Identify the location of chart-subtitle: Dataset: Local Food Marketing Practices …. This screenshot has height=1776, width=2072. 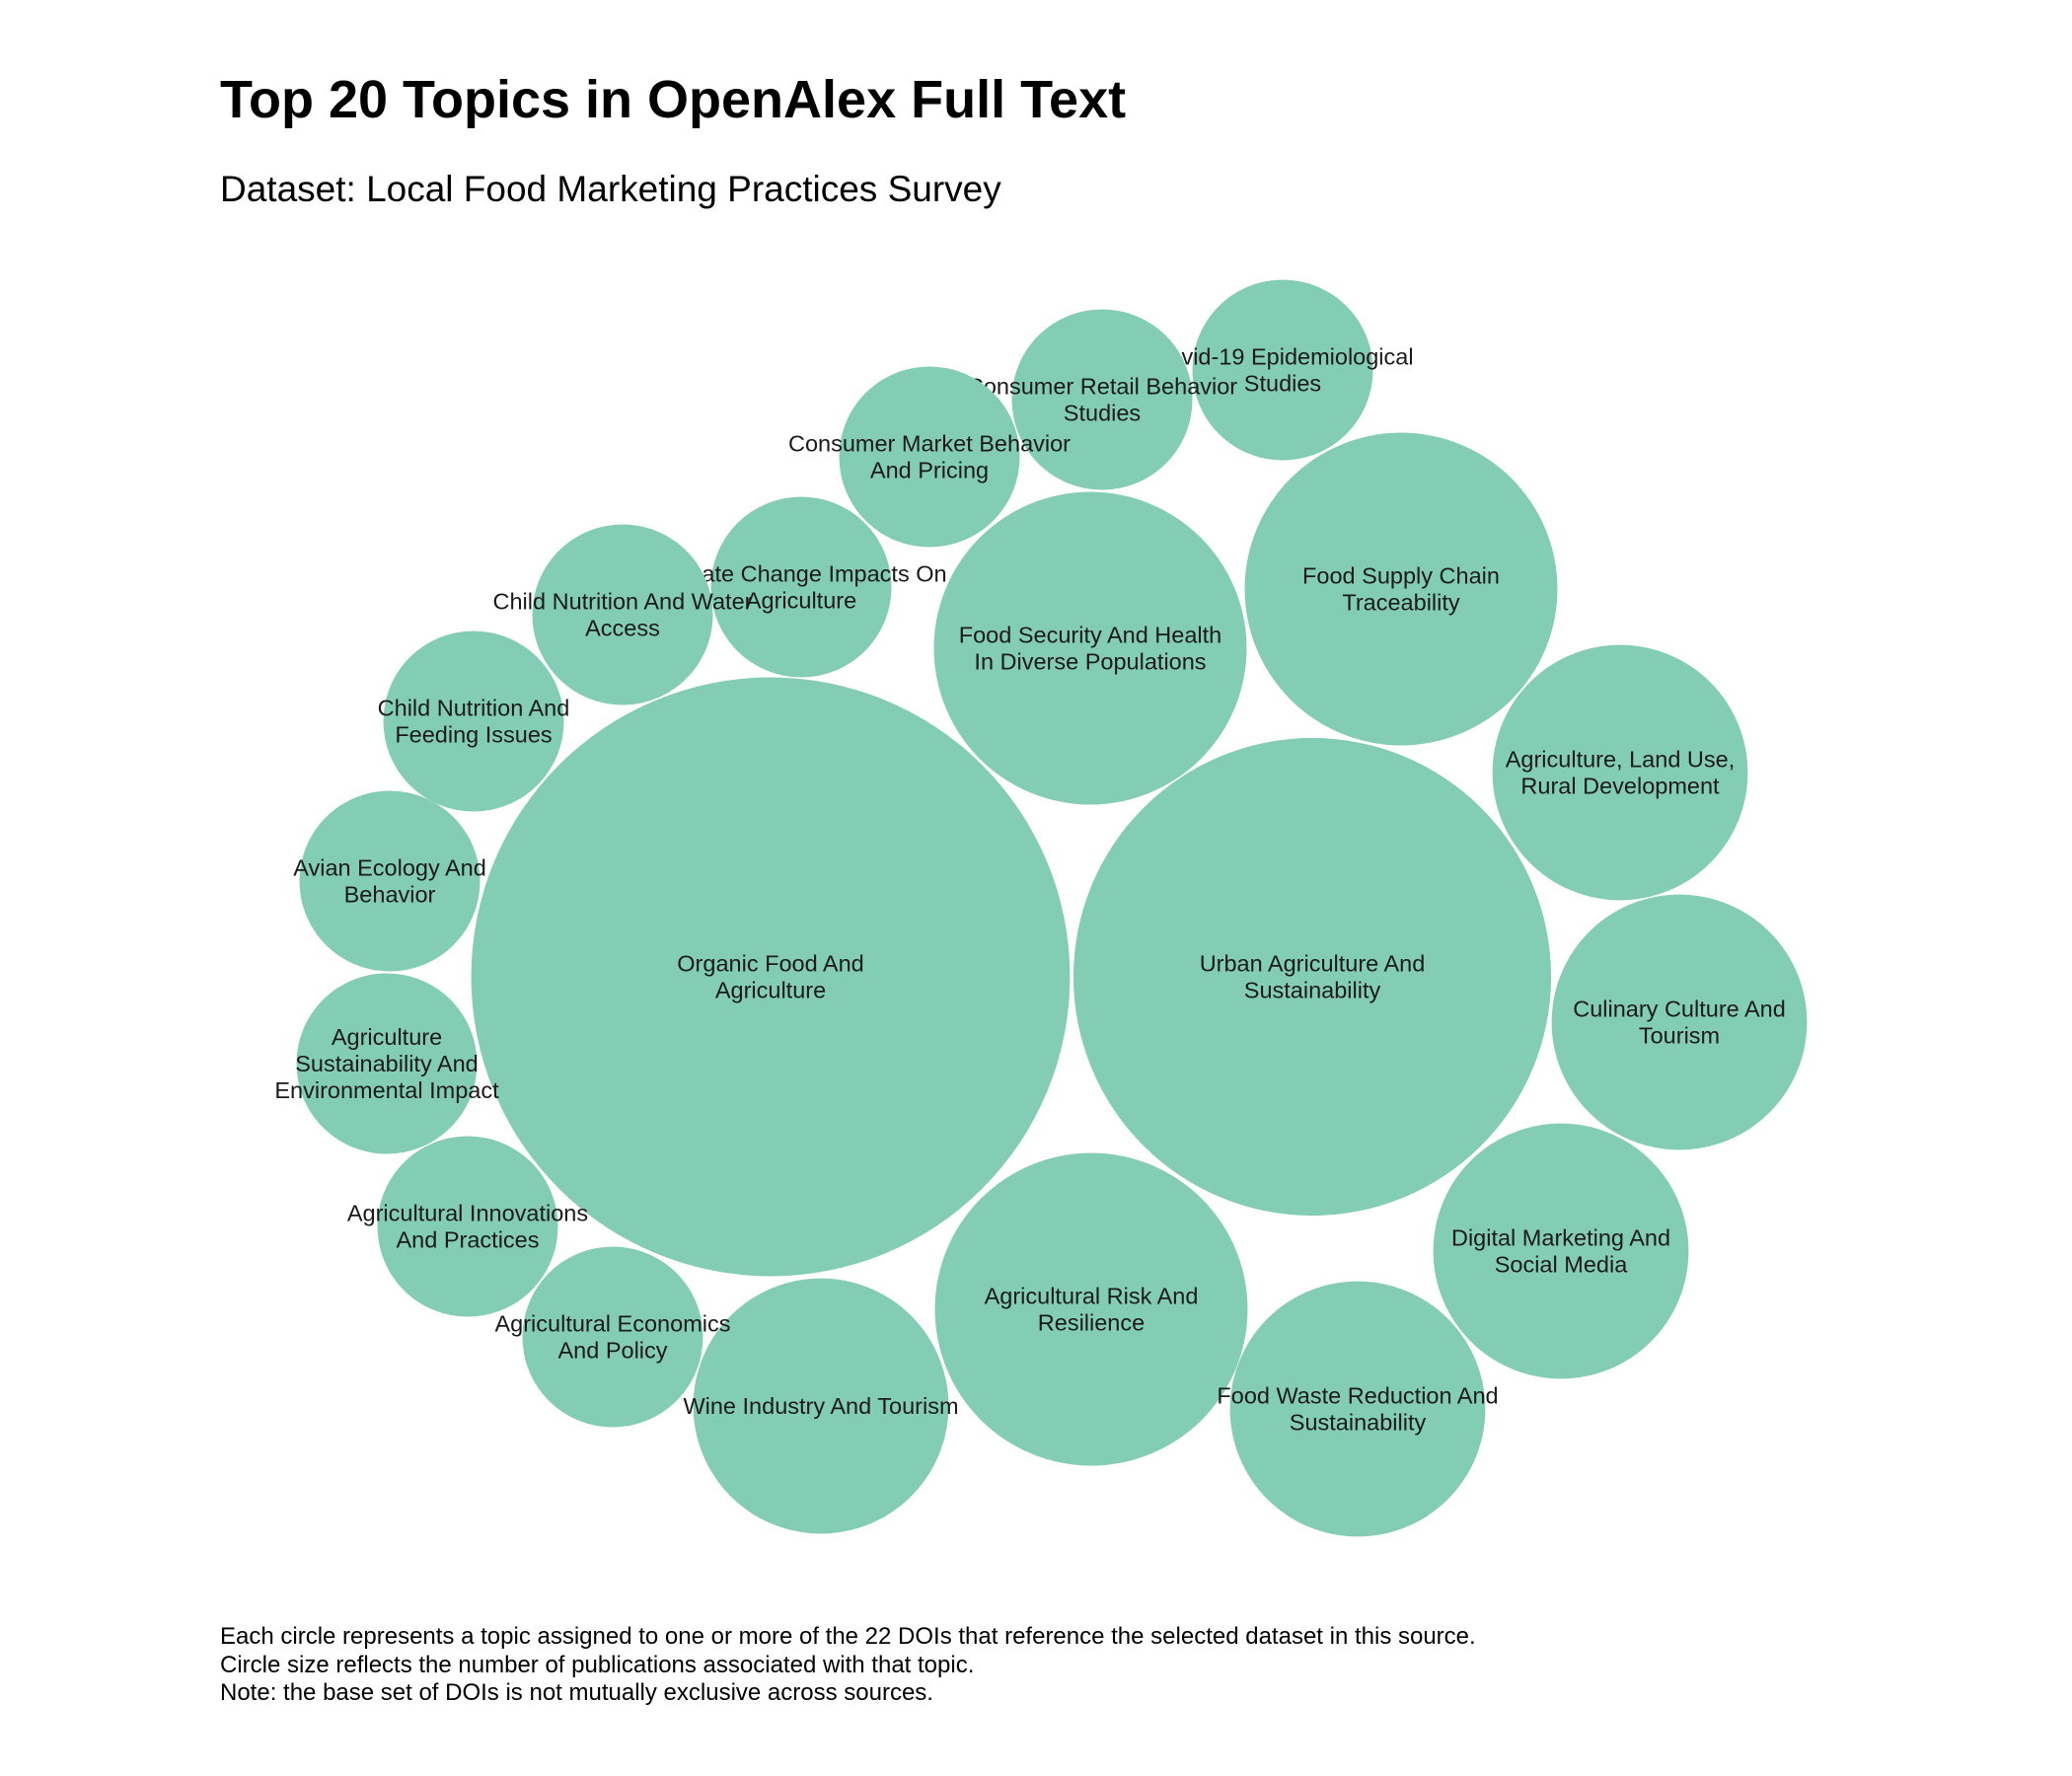
(610, 189).